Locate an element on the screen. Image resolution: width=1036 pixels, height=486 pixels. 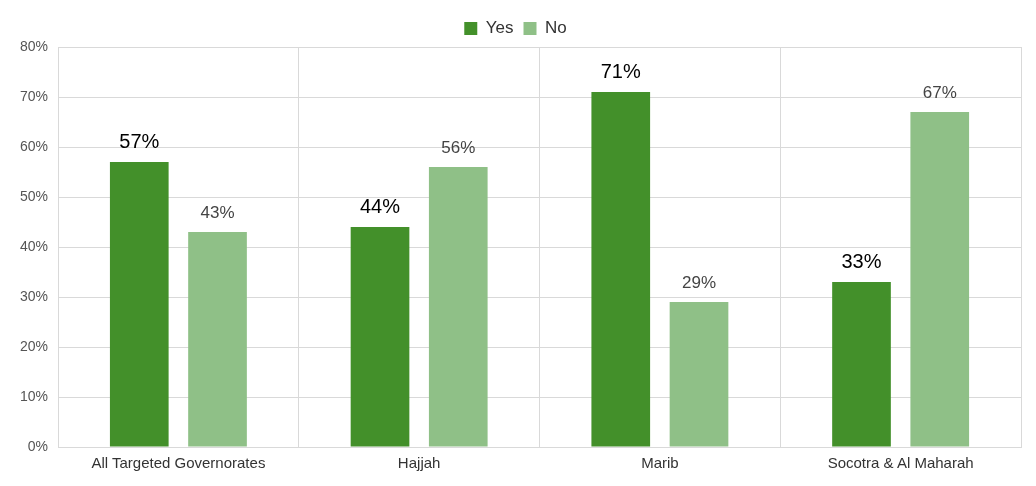
x-tick-label: Hajjah is located at coordinates (419, 463).